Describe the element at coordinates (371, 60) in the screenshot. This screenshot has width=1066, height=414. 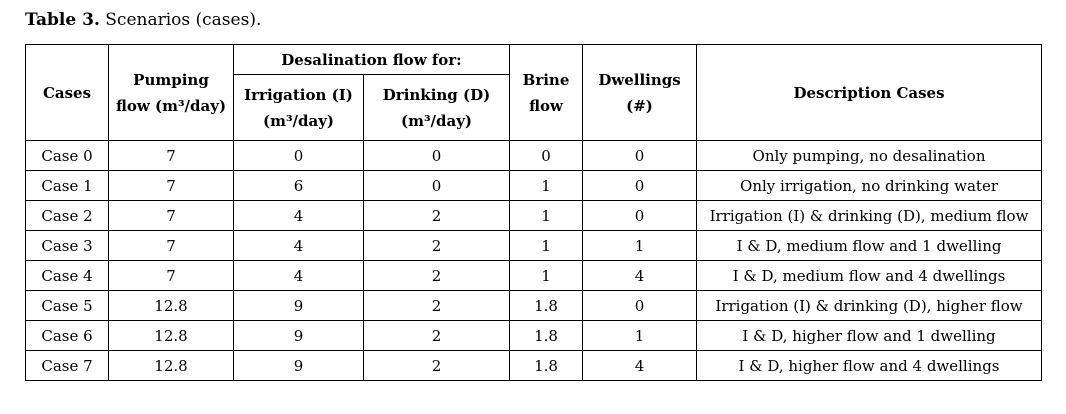
I see `header-desalination-group: Desalination flow for:` at that location.